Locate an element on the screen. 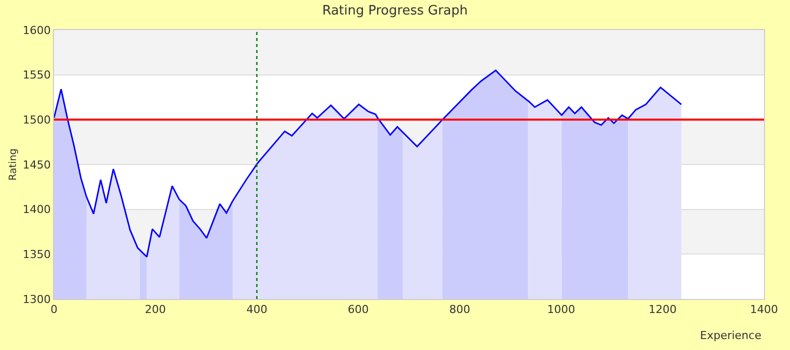 The height and width of the screenshot is (350, 790). y-tick-label: 1500 is located at coordinates (36, 120).